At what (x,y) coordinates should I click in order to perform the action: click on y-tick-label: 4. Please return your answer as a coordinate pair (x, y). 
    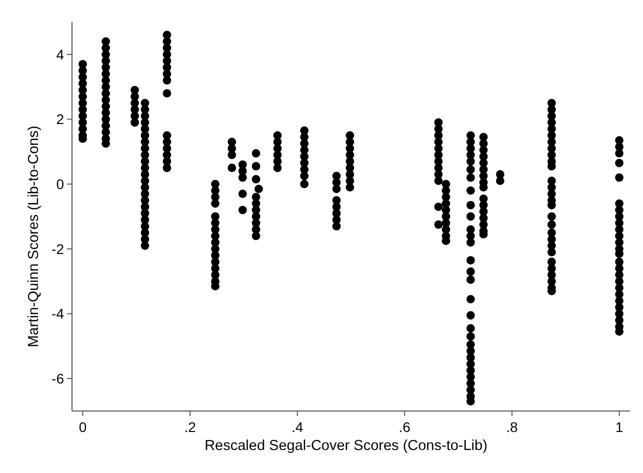
    Looking at the image, I should click on (60, 54).